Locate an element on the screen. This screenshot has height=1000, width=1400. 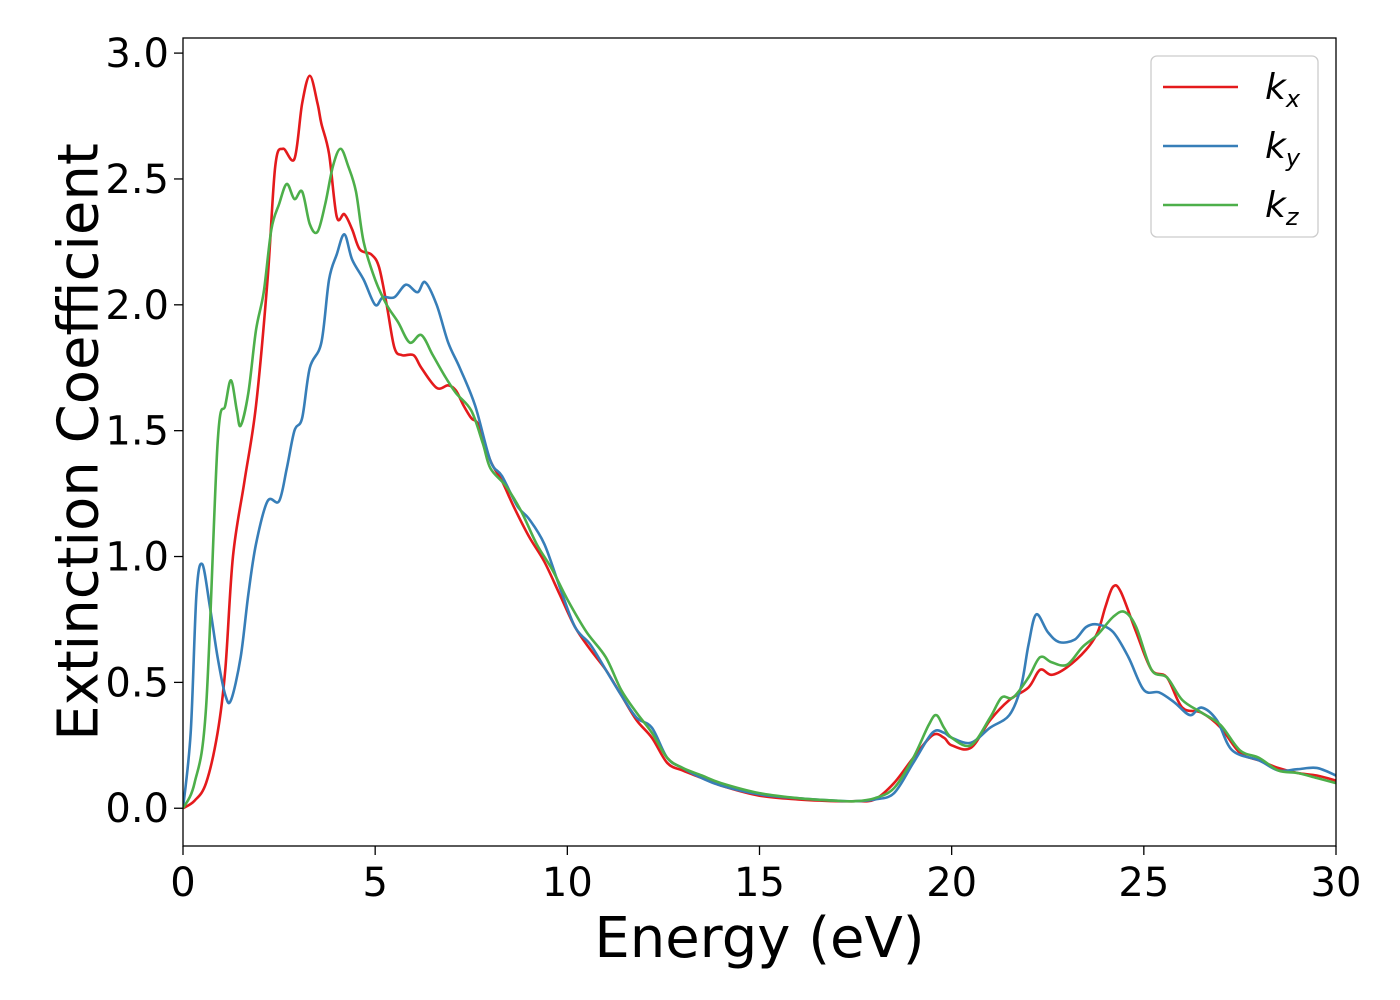
x-tick-label: 20 is located at coordinates (951, 883).